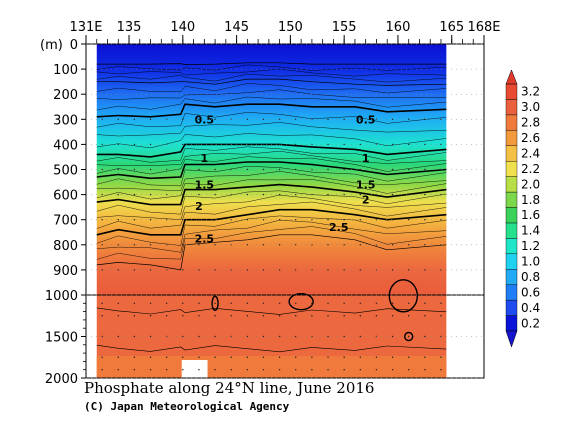 This screenshot has width=570, height=423. Describe the element at coordinates (530, 184) in the screenshot. I see `colorbar-label: 2.0` at that location.